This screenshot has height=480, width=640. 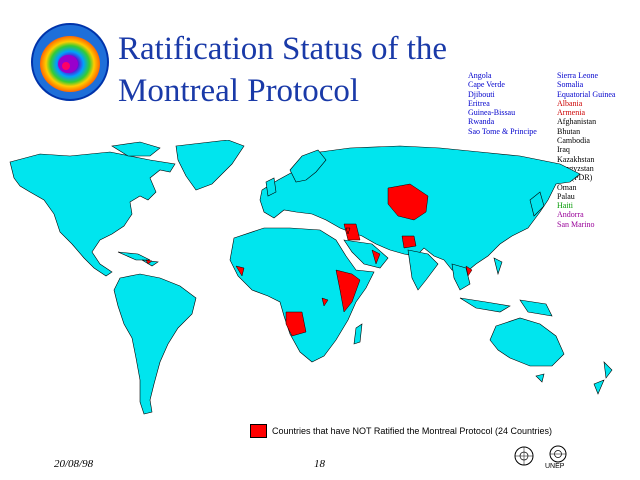 What do you see at coordinates (469, 271) in the screenshot?
I see `cambodia-lao` at bounding box center [469, 271].